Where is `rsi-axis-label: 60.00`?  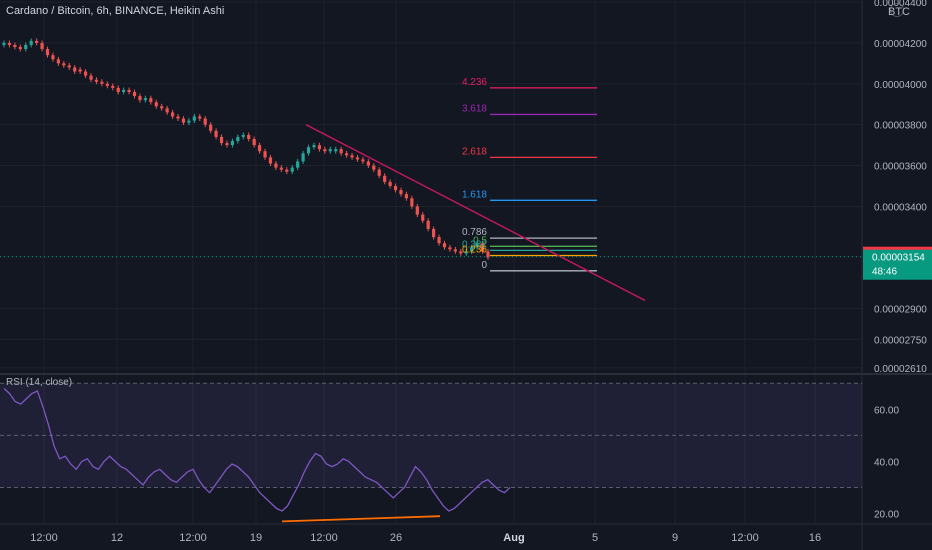
rsi-axis-label: 60.00 is located at coordinates (886, 410).